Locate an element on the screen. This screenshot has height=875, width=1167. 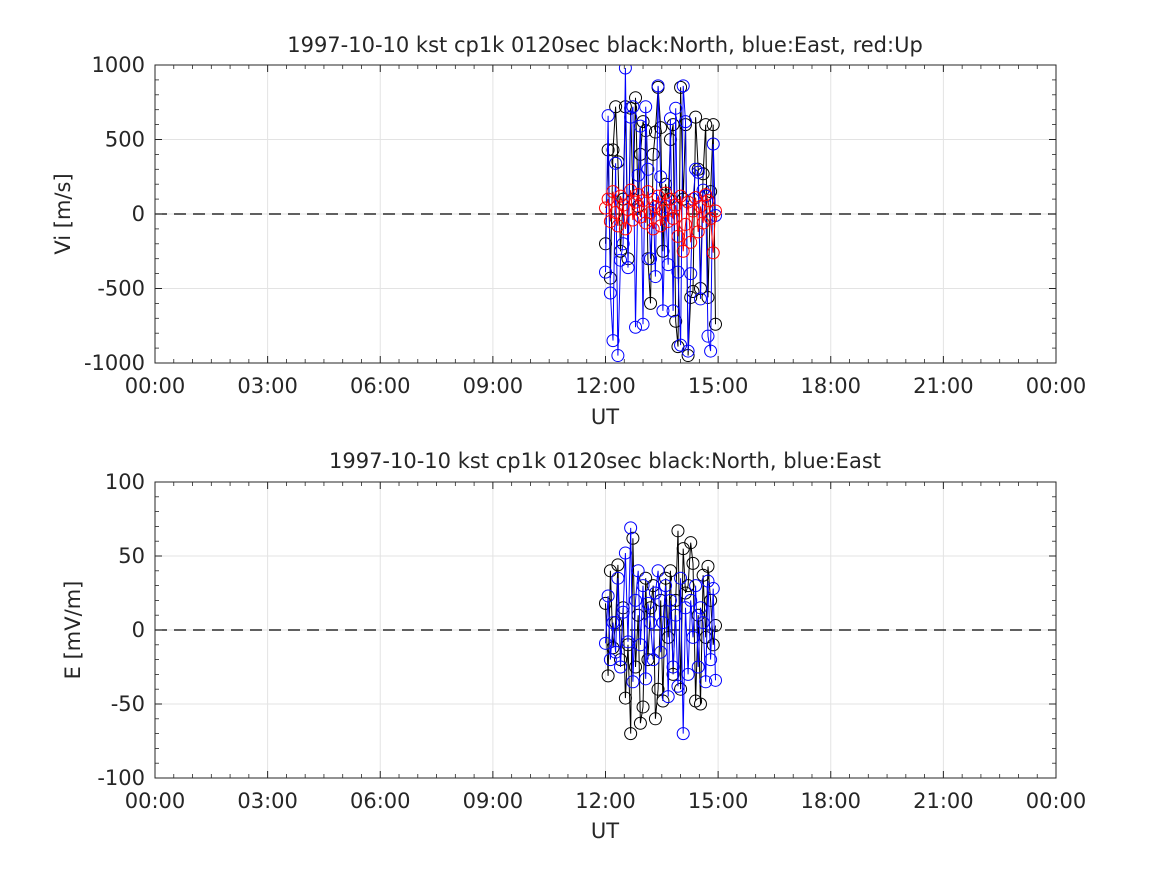
velocity-x-tick-label: 12:00 is located at coordinates (605, 386).